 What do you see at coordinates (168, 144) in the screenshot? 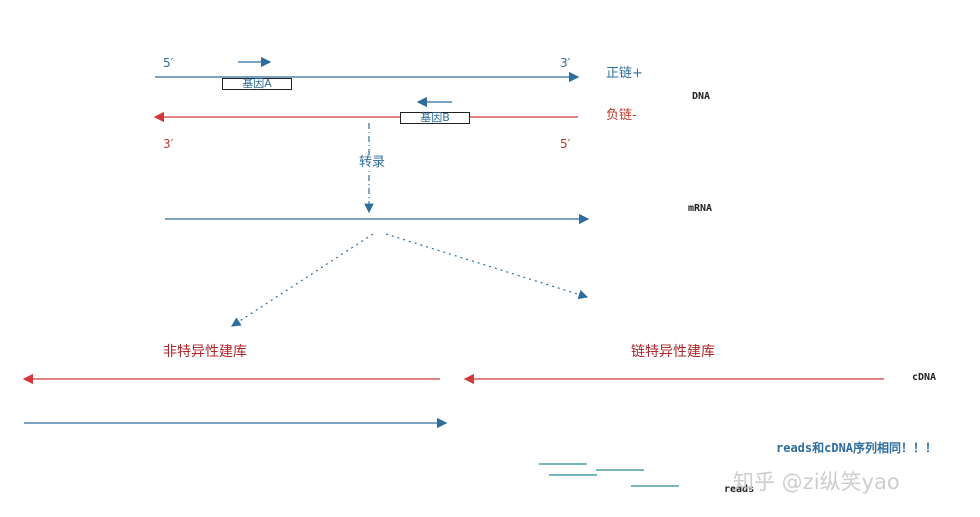
I see `three-prime-bottom-label: 3′` at bounding box center [168, 144].